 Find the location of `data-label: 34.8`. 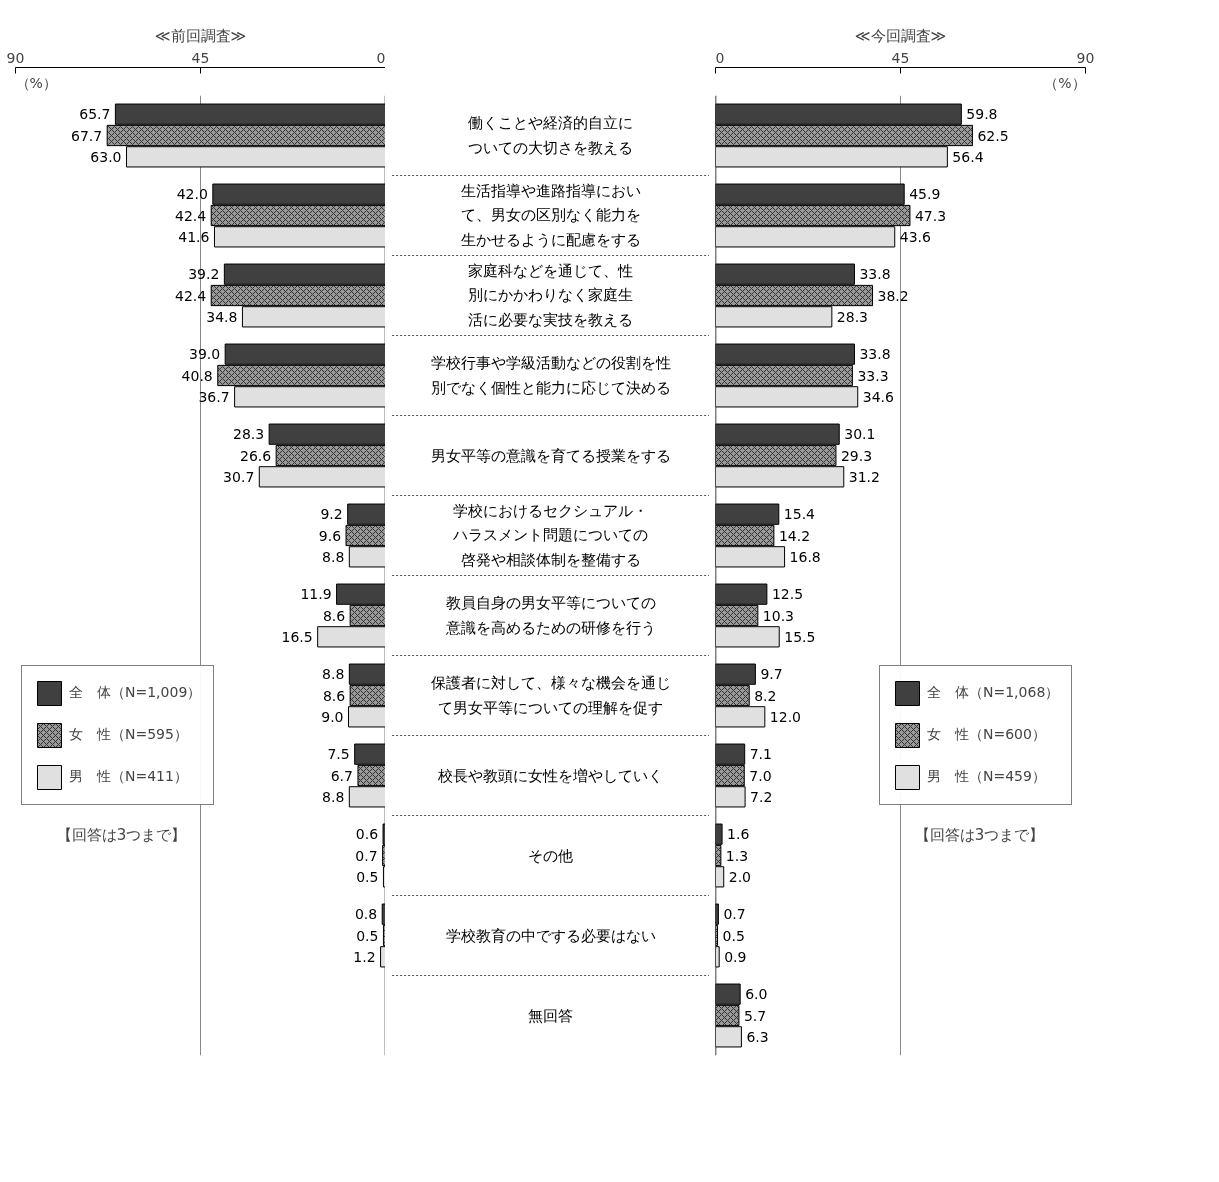

data-label: 34.8 is located at coordinates (222, 316).